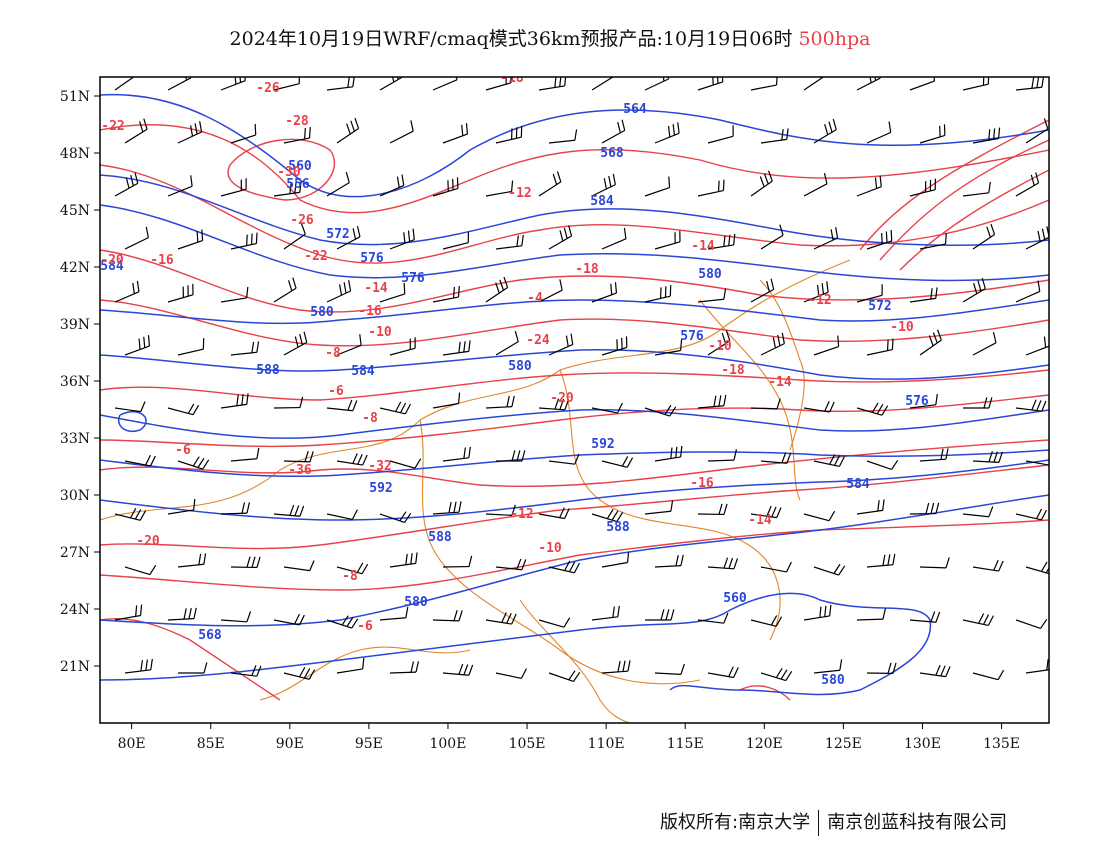 This screenshot has width=1100, height=850. Describe the element at coordinates (132, 744) in the screenshot. I see `lon-tick-label: 80E` at that location.